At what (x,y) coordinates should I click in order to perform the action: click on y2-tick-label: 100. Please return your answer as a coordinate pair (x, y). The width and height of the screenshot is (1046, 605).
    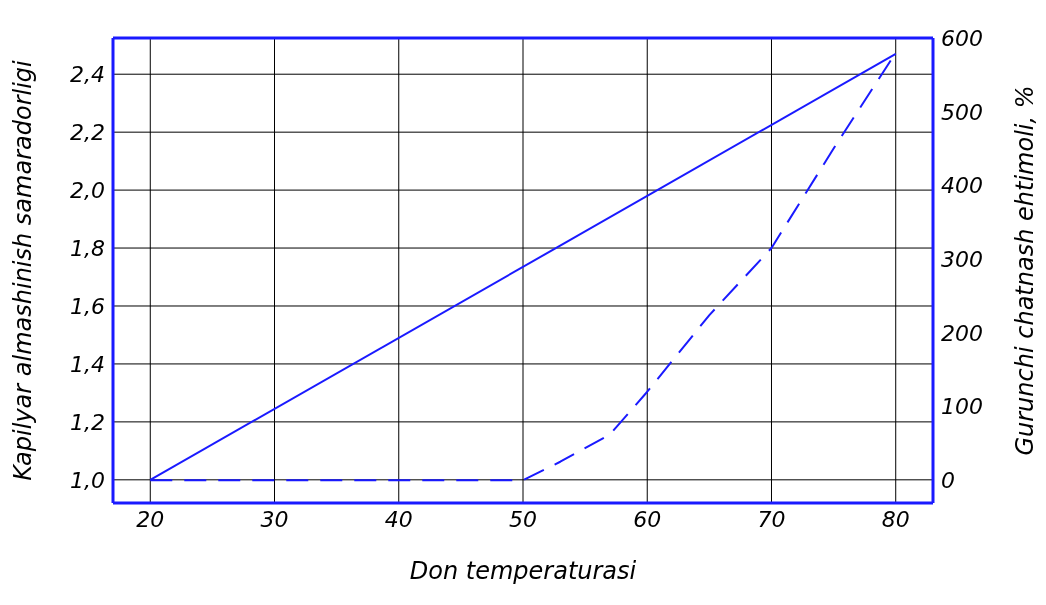
    Looking at the image, I should click on (962, 407).